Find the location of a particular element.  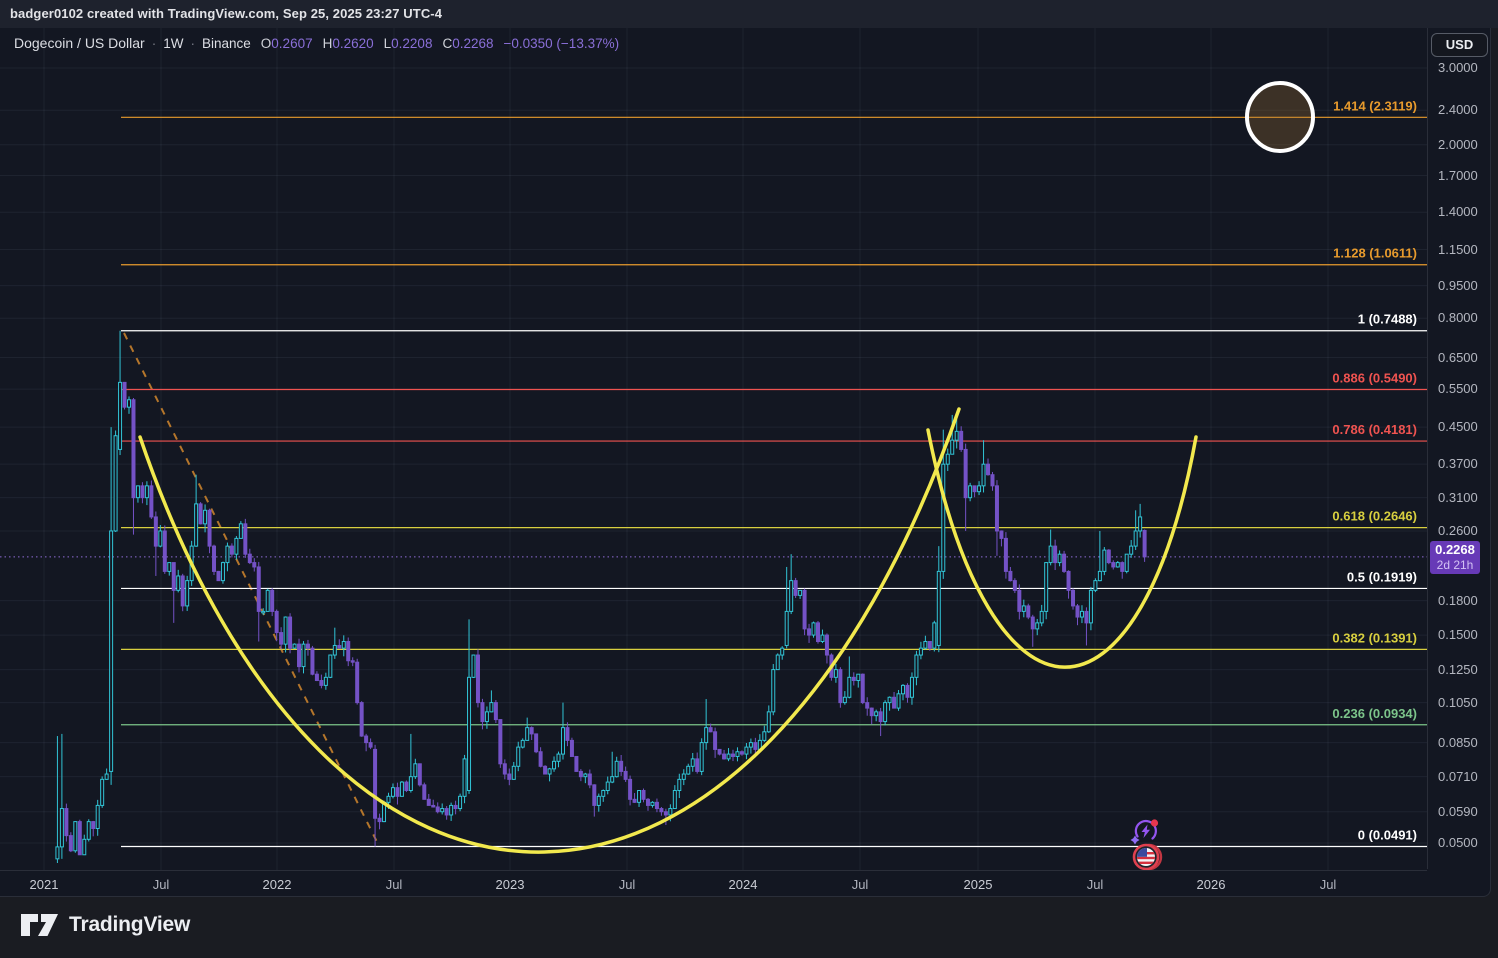

interval-label: 1W is located at coordinates (173, 43).